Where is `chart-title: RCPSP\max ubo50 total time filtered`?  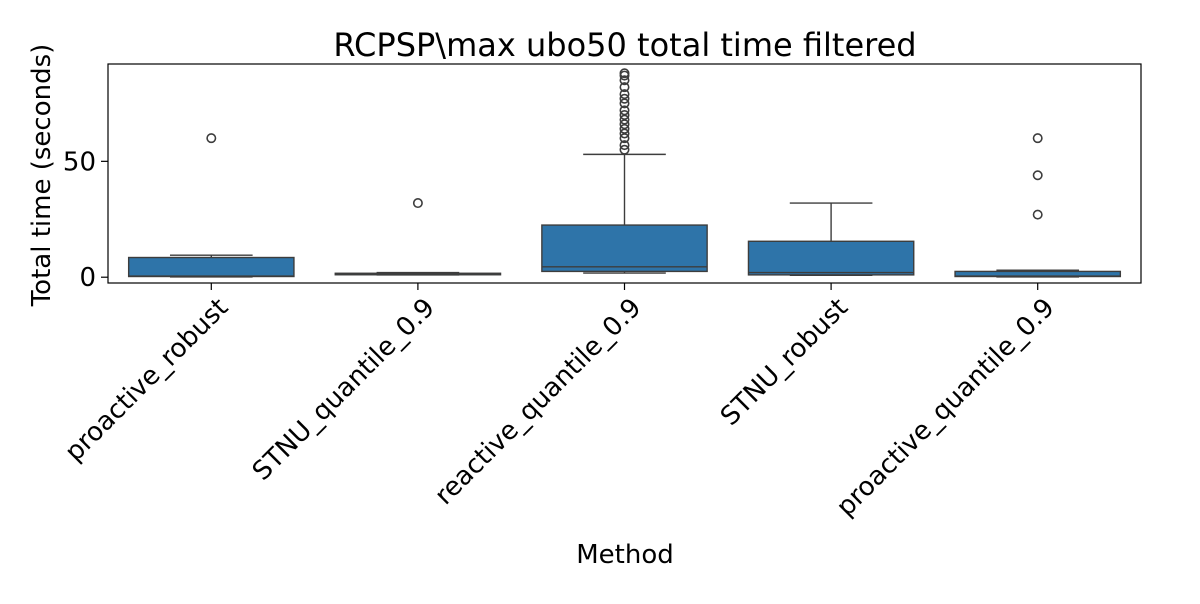 chart-title: RCPSP\max ubo50 total time filtered is located at coordinates (624, 45).